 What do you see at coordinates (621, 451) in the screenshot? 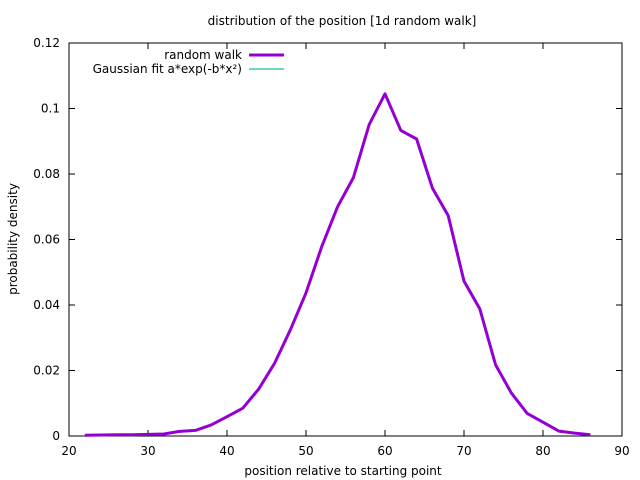
I see `x-tick-label: 90` at bounding box center [621, 451].